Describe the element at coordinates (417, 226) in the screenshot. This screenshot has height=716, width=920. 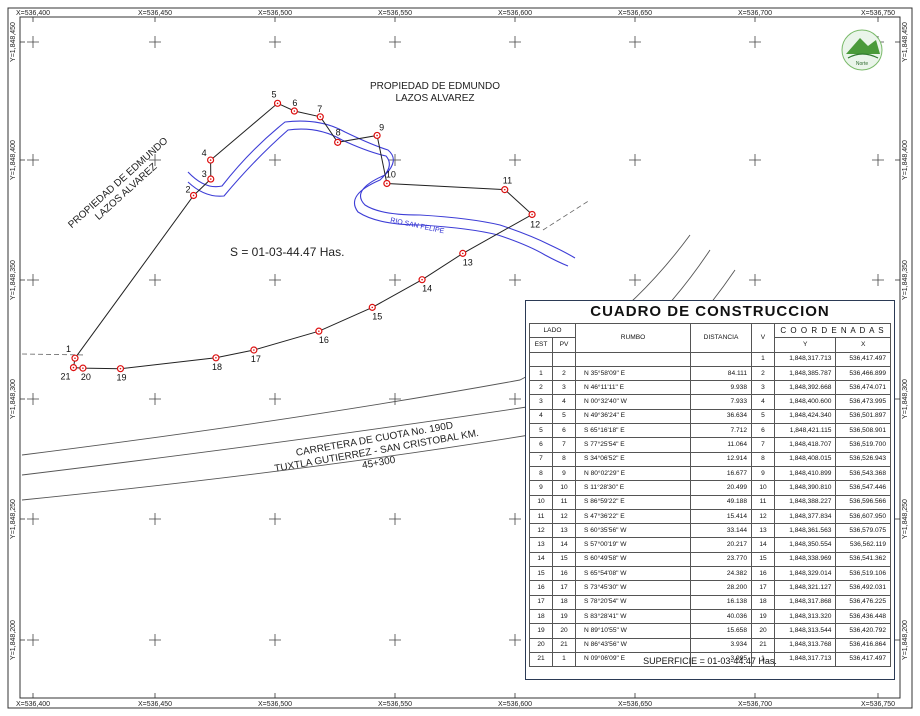
I see `river-label: RIO SAN FELIPE` at that location.